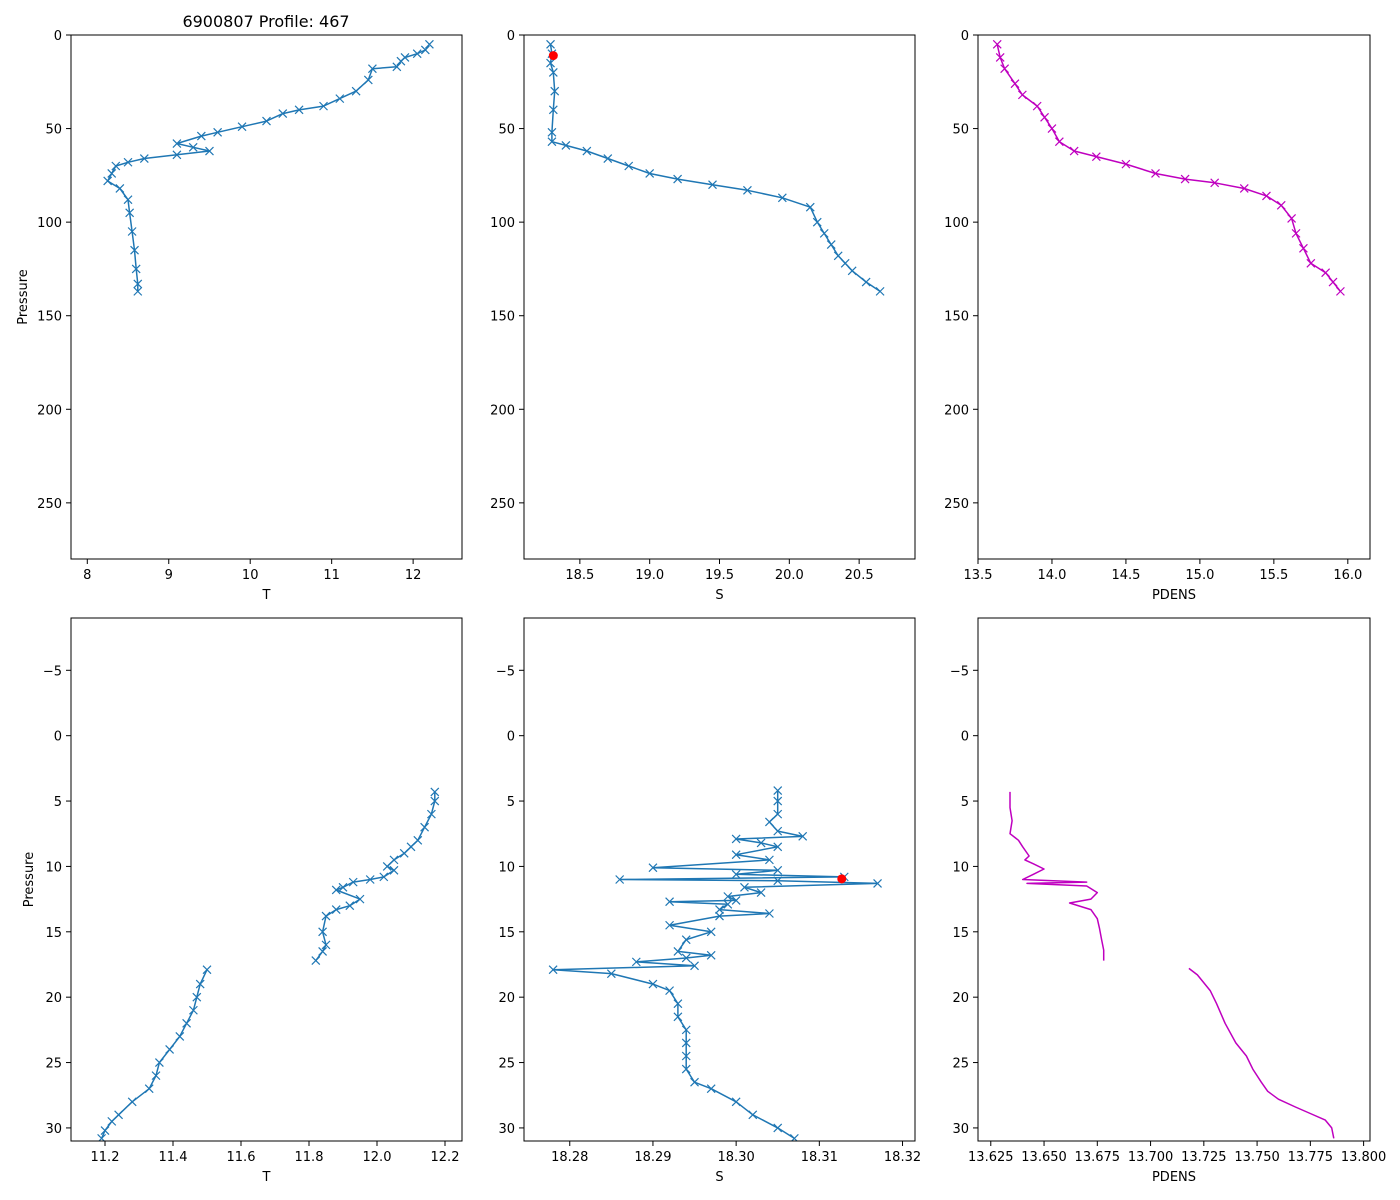  What do you see at coordinates (703, 316) in the screenshot?
I see `panel-2: 18.5 19.0 19.5 20.0 20.5 0 50 100 150 200 250 S` at bounding box center [703, 316].